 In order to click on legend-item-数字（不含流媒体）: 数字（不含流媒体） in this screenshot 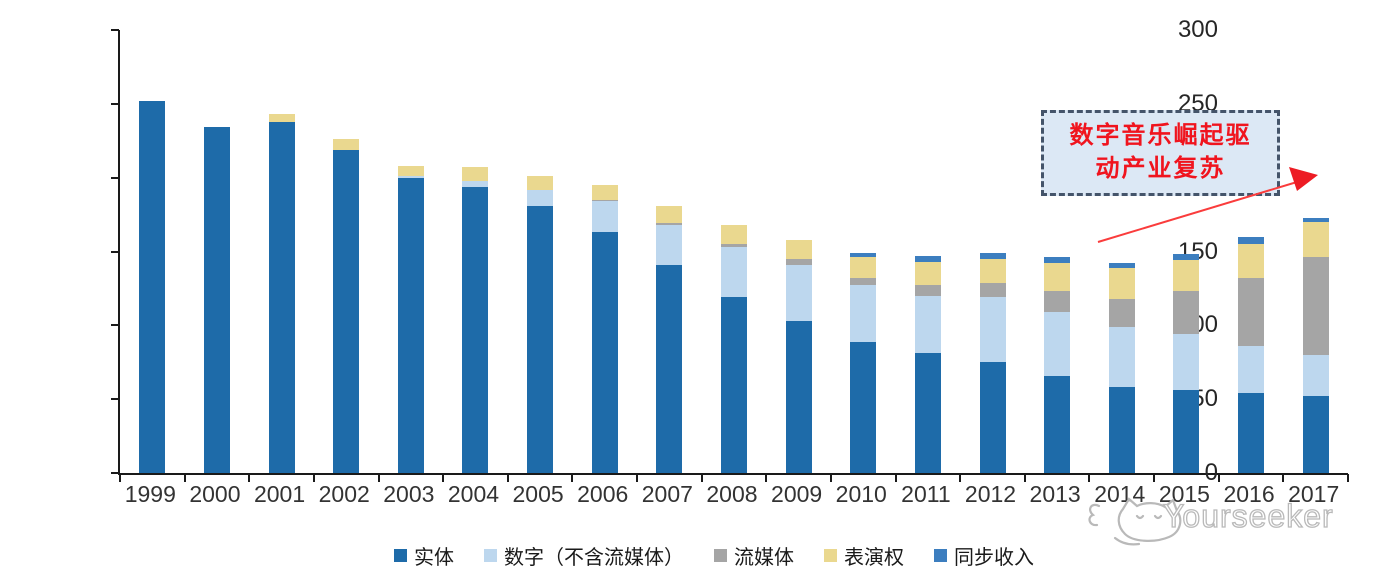, I will do `click(584, 555)`.